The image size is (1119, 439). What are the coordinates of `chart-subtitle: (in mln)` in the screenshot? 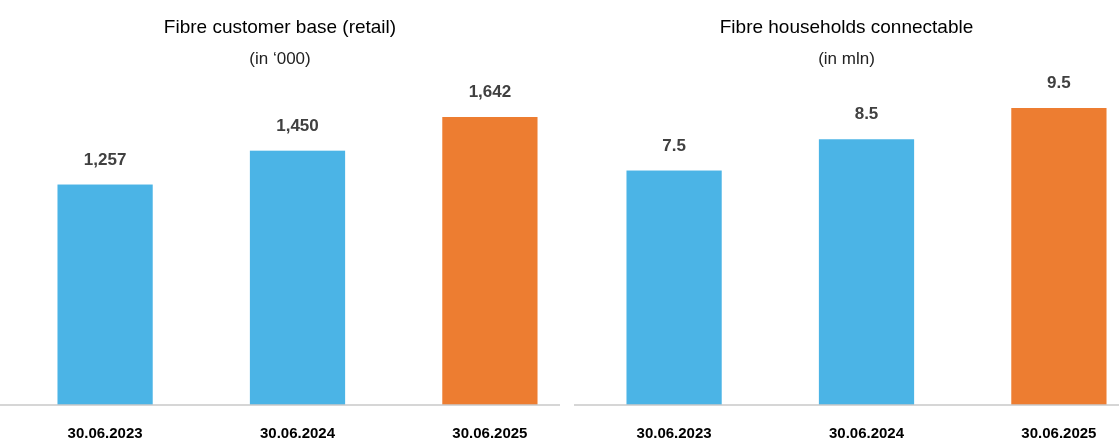 It's located at (846, 58).